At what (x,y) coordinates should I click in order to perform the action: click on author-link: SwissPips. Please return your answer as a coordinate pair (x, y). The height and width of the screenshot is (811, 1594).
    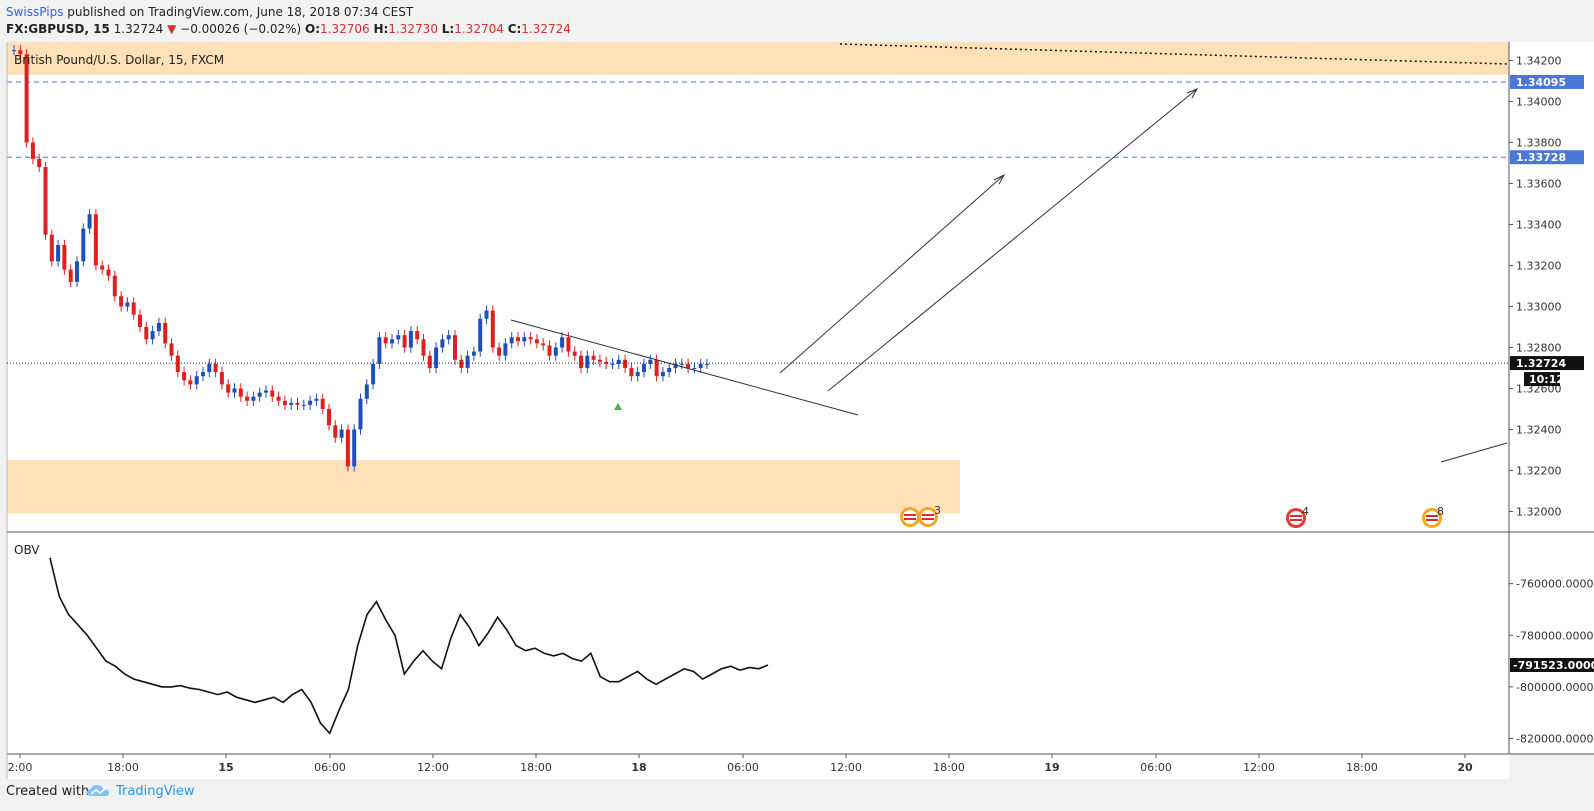
    Looking at the image, I should click on (35, 12).